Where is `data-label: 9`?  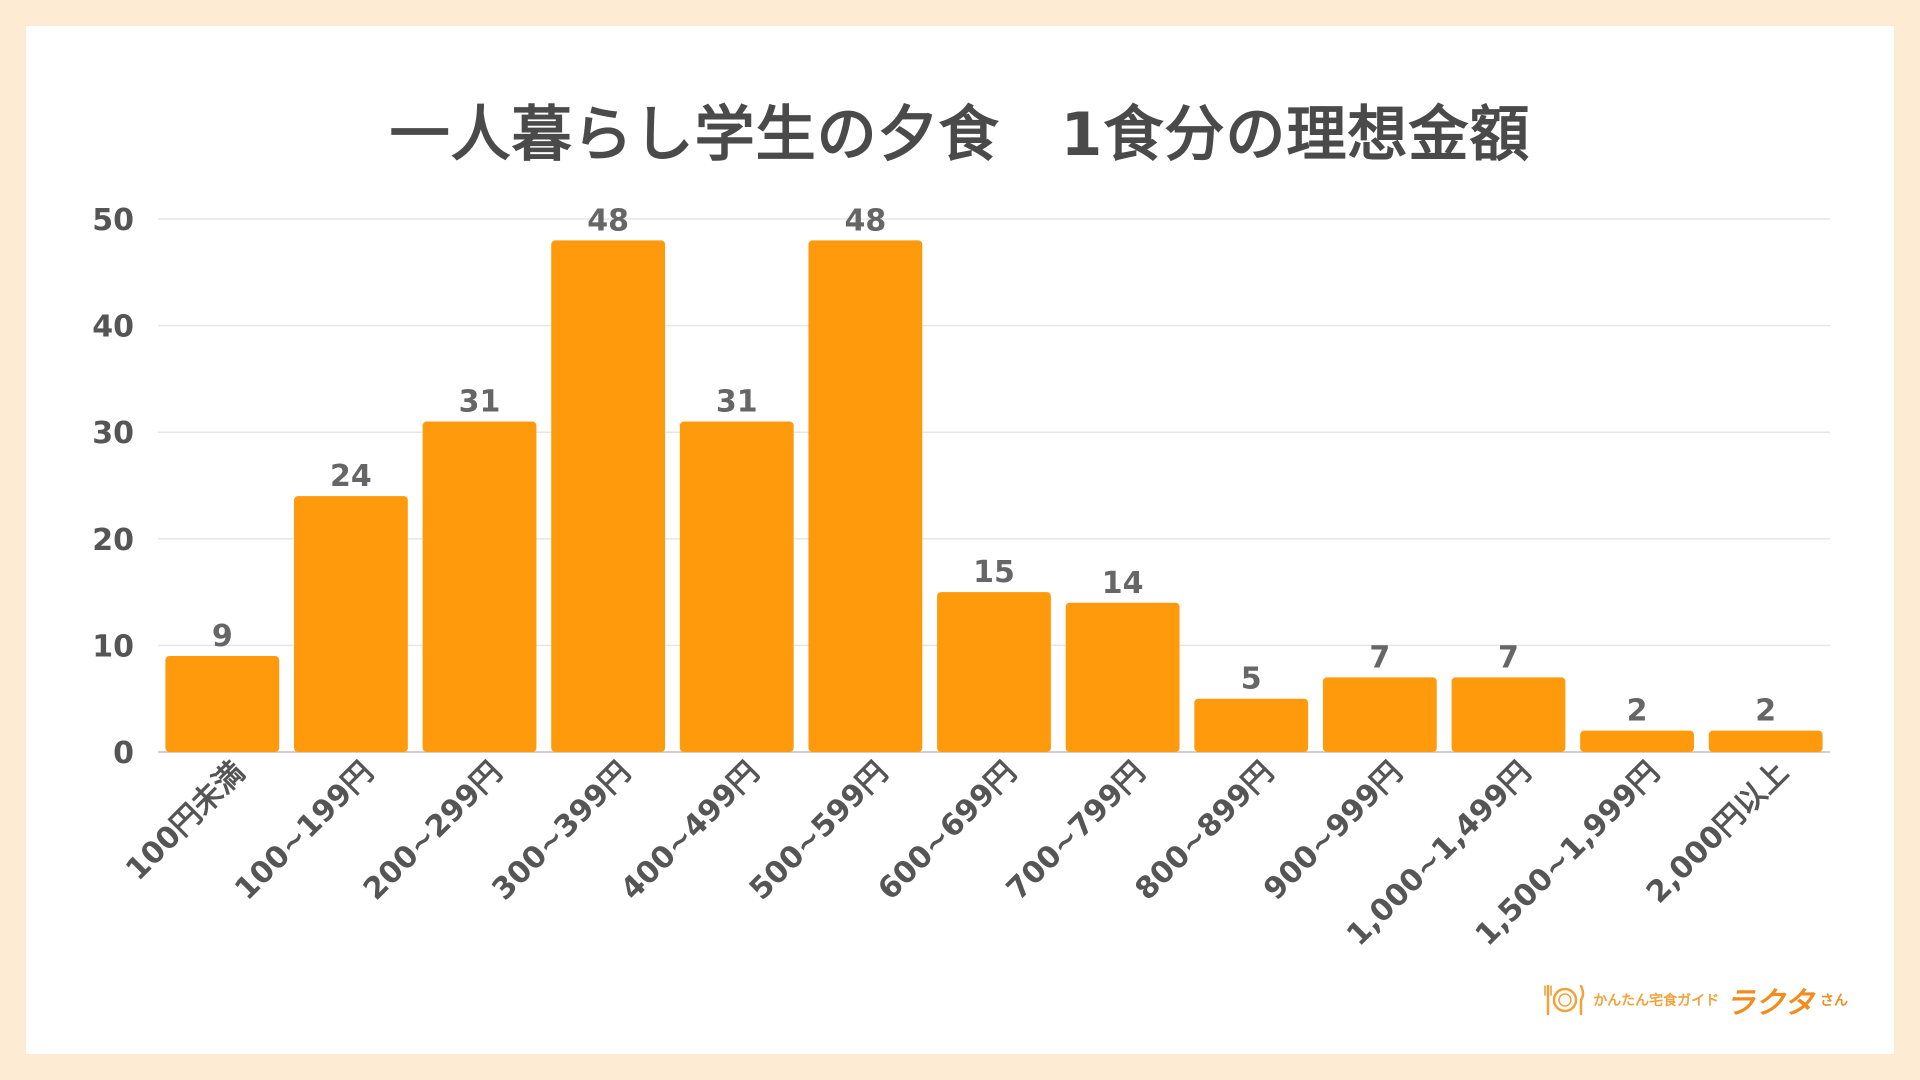
data-label: 9 is located at coordinates (222, 636).